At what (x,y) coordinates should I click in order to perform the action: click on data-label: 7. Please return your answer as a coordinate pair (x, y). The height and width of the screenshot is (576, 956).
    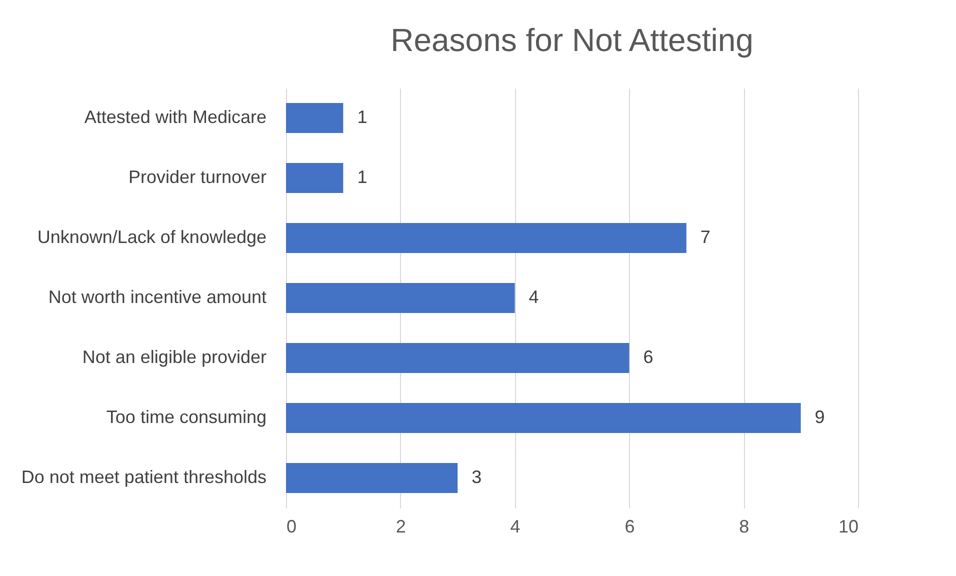
    Looking at the image, I should click on (705, 237).